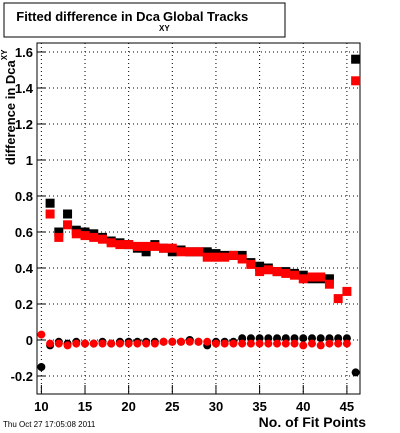 Image resolution: width=400 pixels, height=433 pixels. Describe the element at coordinates (49, 424) in the screenshot. I see `timestamp: Thu Oct 27 17:05:08 2011` at that location.